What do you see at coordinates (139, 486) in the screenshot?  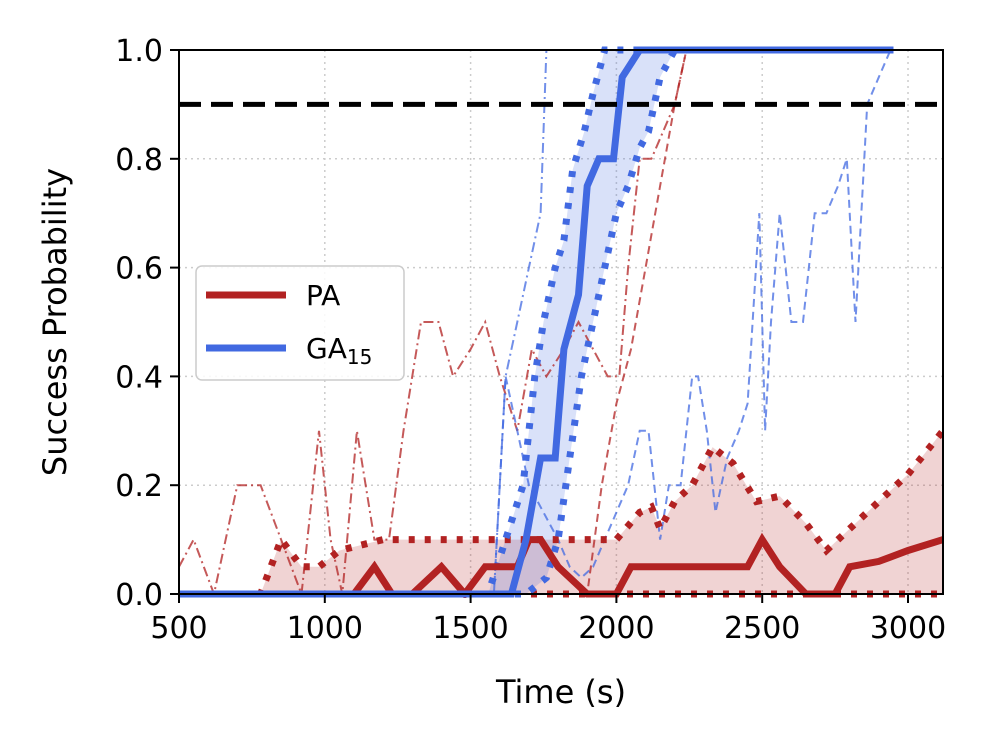 I see `y-tick-label: 0.2` at bounding box center [139, 486].